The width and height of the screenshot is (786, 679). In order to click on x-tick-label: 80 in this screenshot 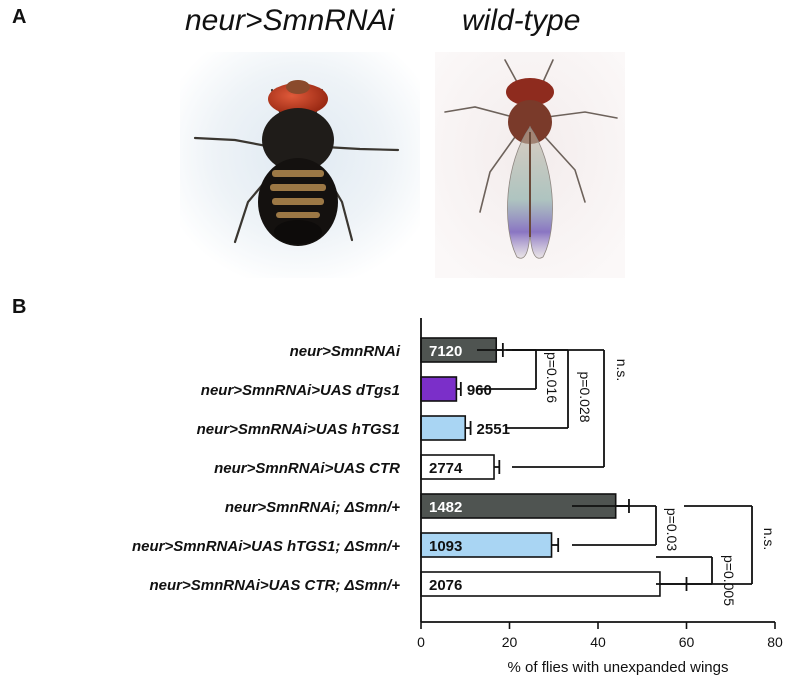, I will do `click(775, 642)`.